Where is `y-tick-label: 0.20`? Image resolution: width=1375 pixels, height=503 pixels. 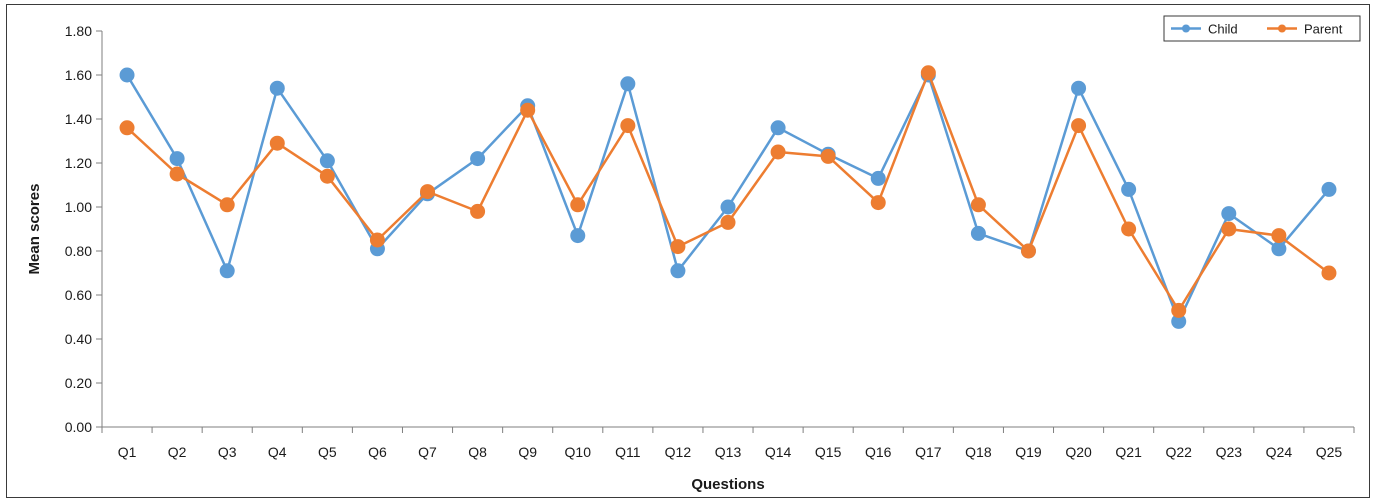 y-tick-label: 0.20 is located at coordinates (78, 383).